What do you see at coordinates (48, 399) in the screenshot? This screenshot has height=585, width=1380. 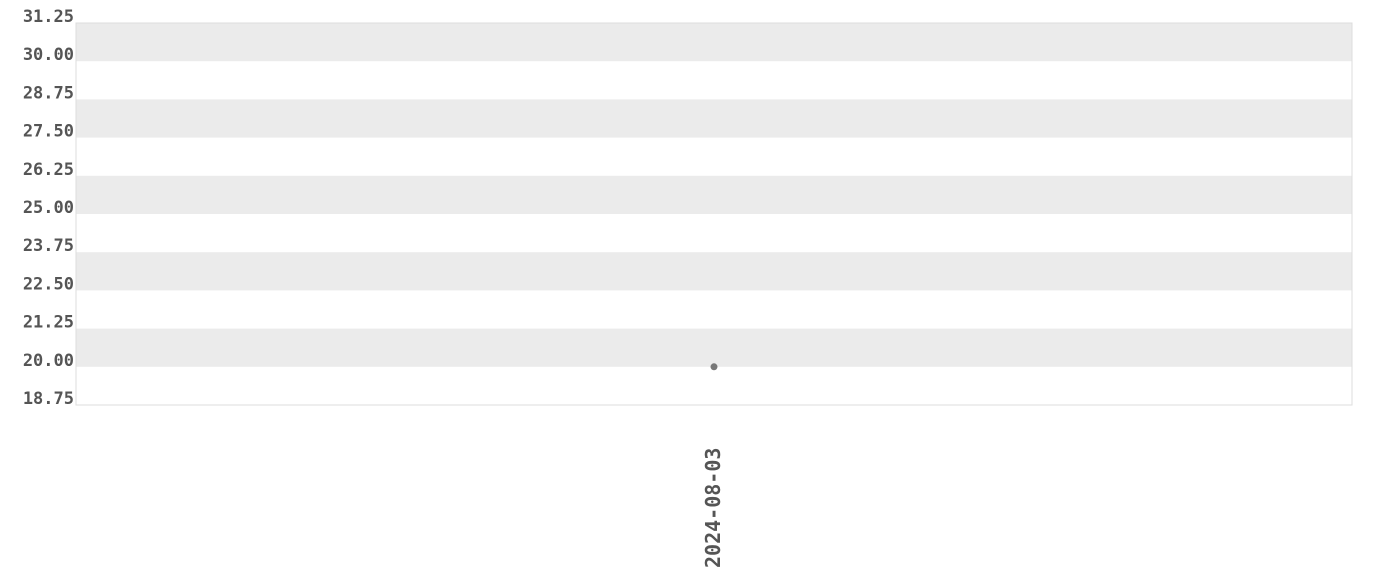 I see `y-tick-label: 18.75` at bounding box center [48, 399].